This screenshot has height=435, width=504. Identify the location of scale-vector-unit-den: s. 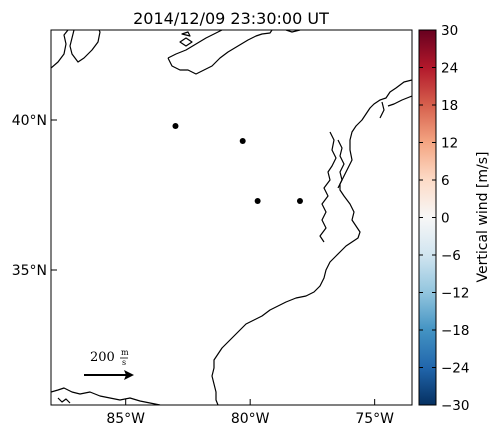
(124, 362).